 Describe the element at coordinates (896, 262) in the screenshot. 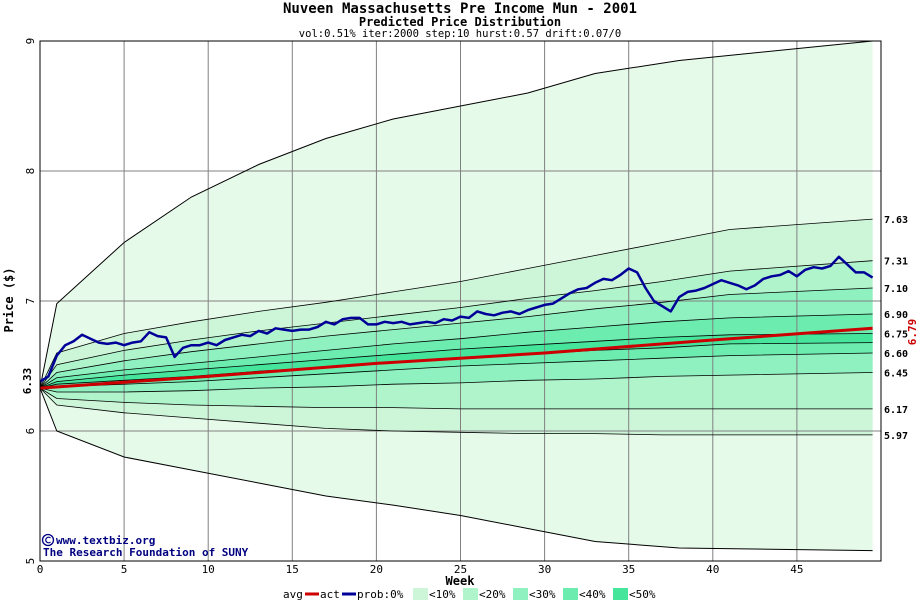

I see `band-end-label: 7.31` at that location.